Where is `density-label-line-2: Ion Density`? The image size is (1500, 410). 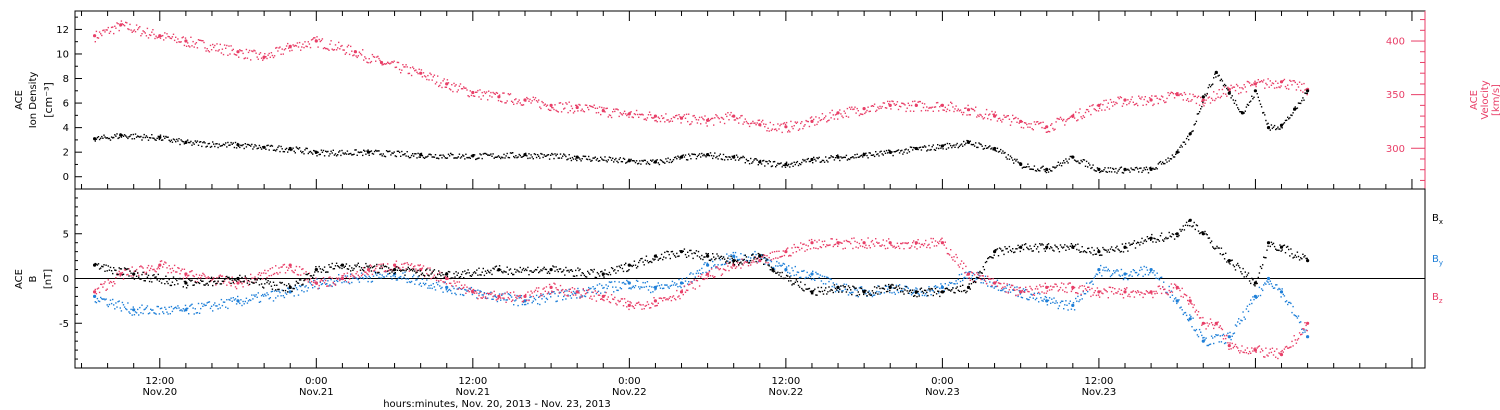 density-label-line-2: Ion Density is located at coordinates (33, 100).